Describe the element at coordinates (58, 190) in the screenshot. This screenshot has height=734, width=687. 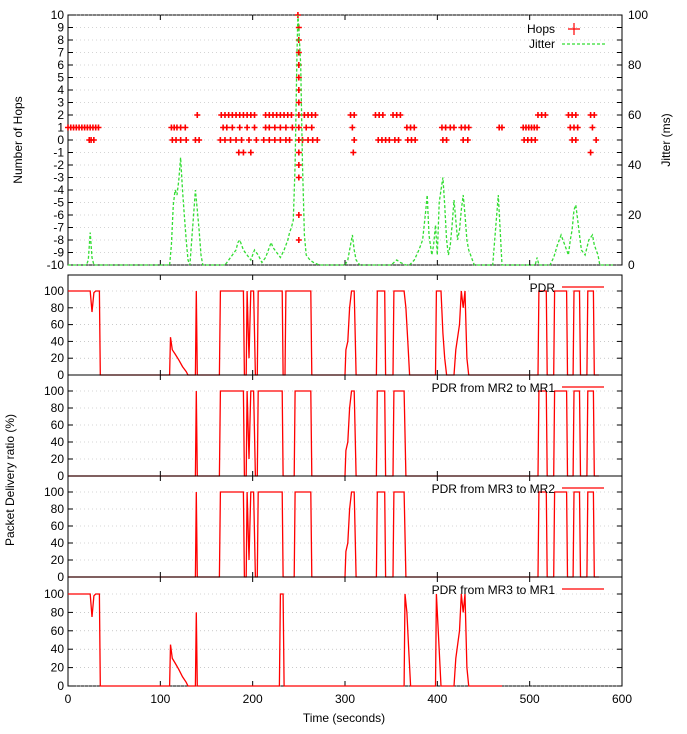
I see `y-tick-label: -4` at that location.